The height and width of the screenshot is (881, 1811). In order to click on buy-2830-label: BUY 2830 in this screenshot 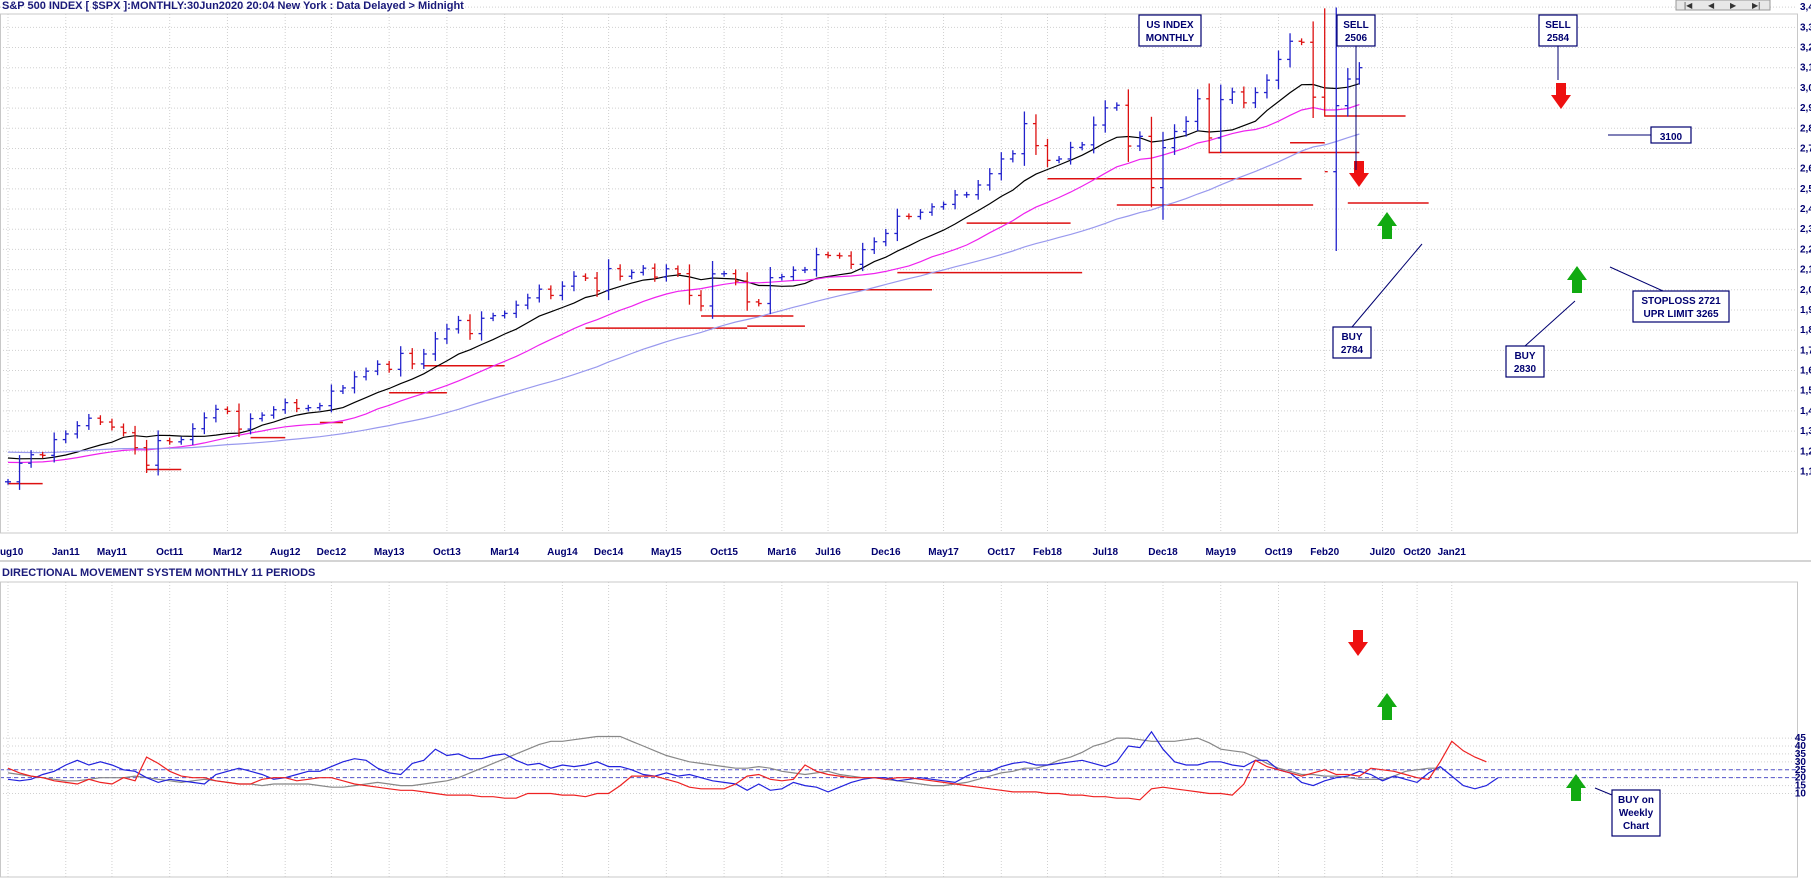, I will do `click(1540, 339)`.